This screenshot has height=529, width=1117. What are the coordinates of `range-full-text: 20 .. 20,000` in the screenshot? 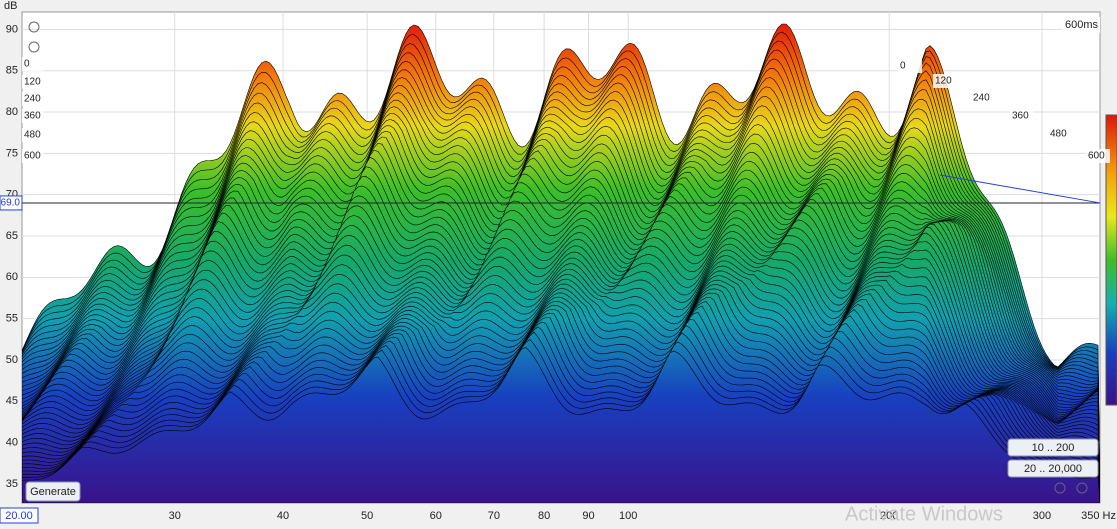 It's located at (1053, 469).